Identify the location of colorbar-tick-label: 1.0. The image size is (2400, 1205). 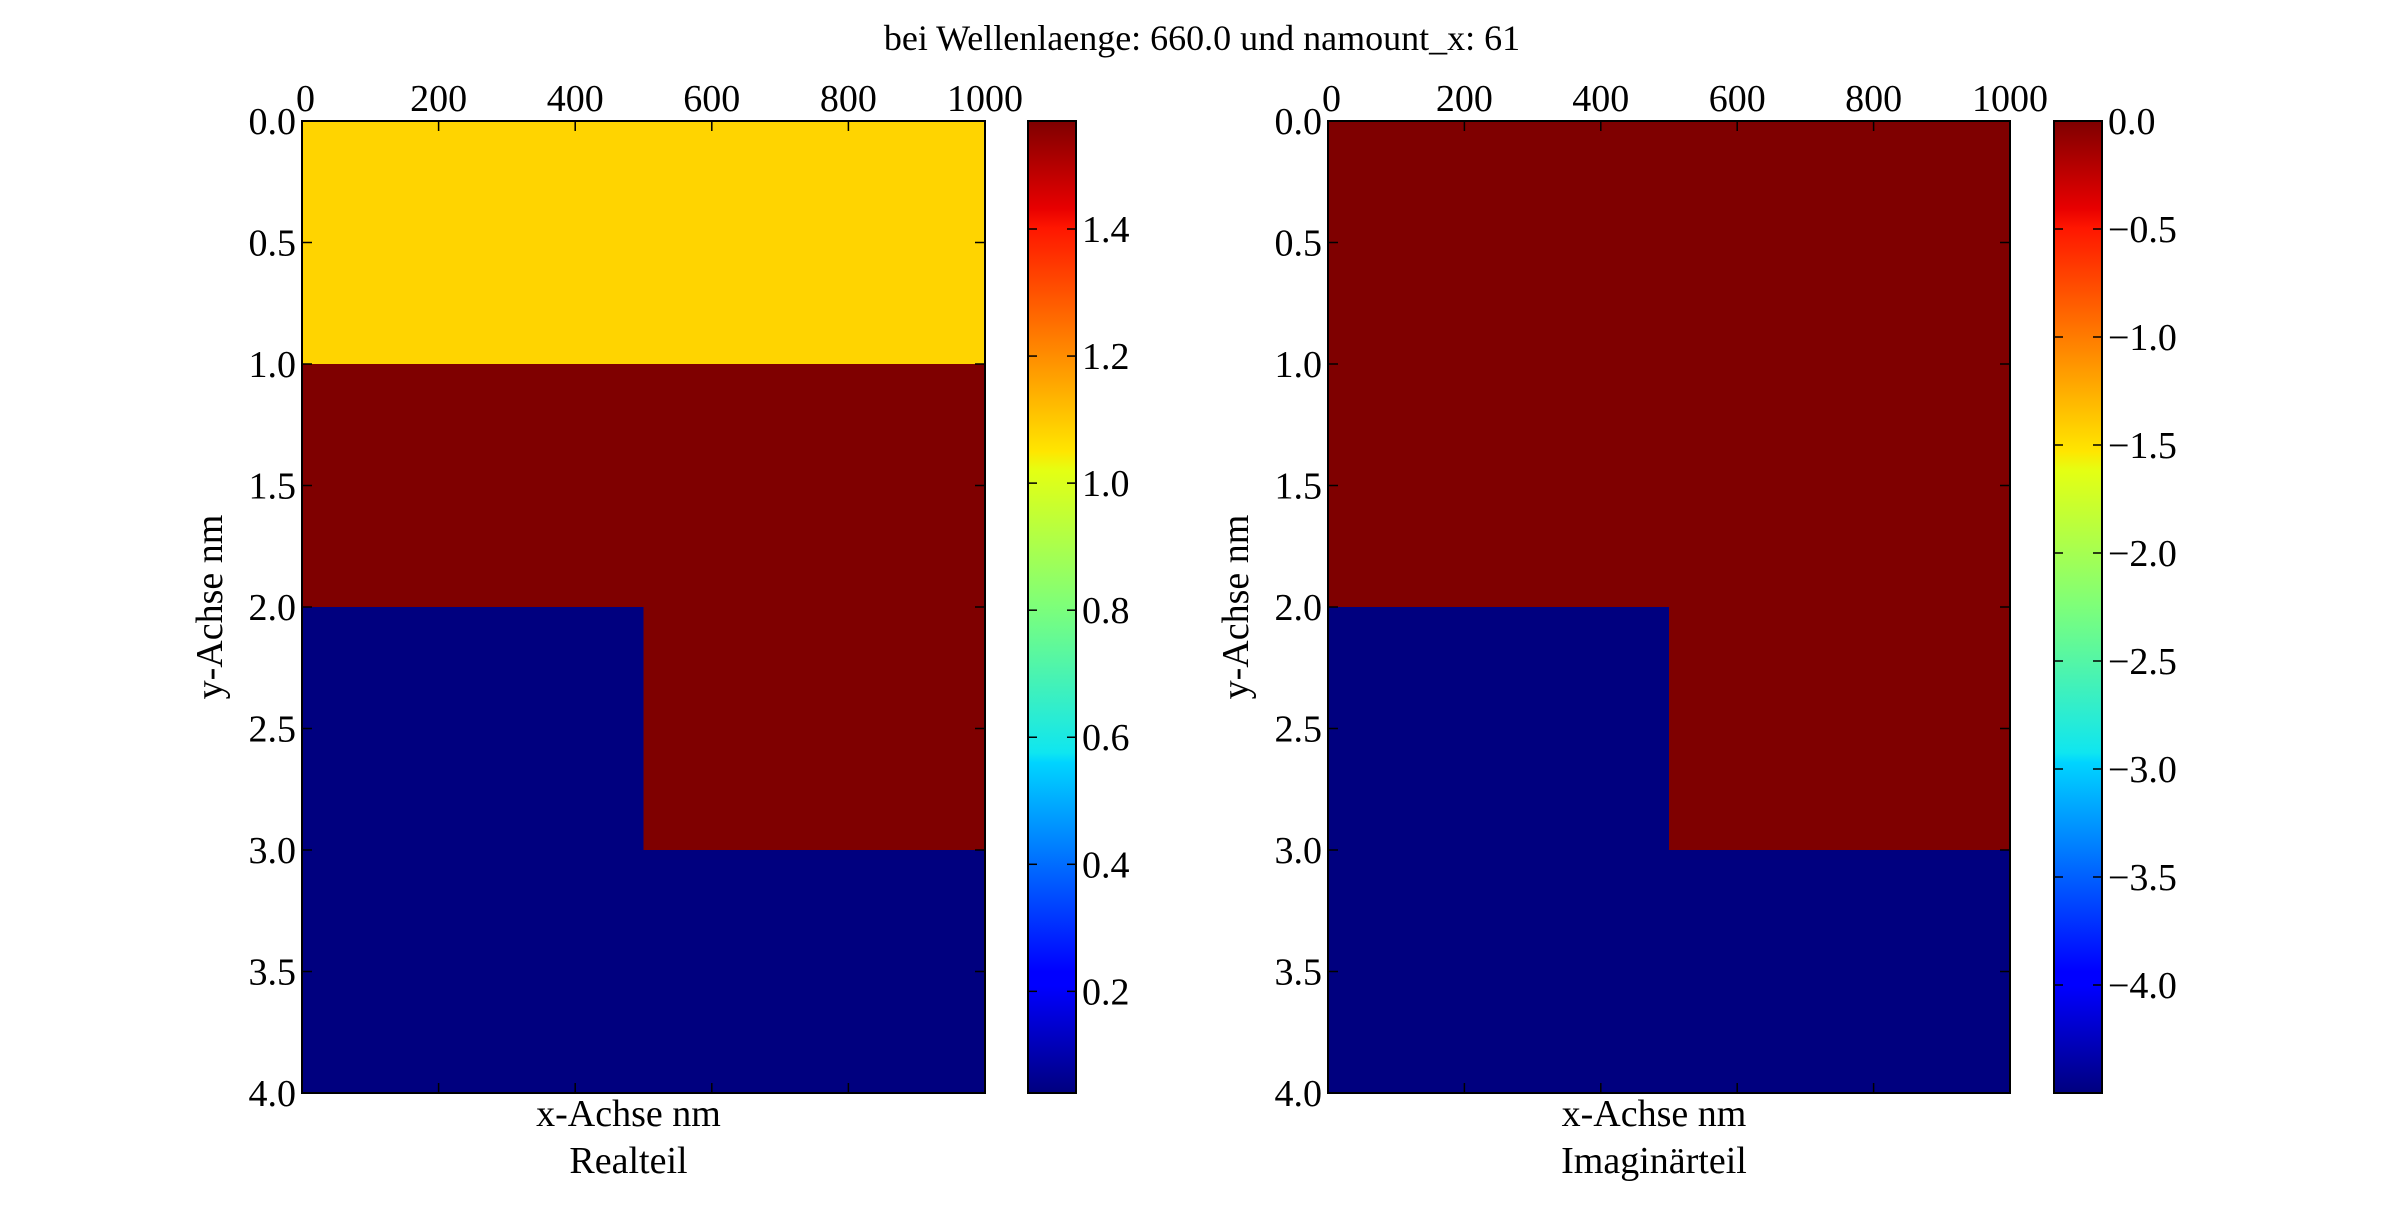
(1106, 484).